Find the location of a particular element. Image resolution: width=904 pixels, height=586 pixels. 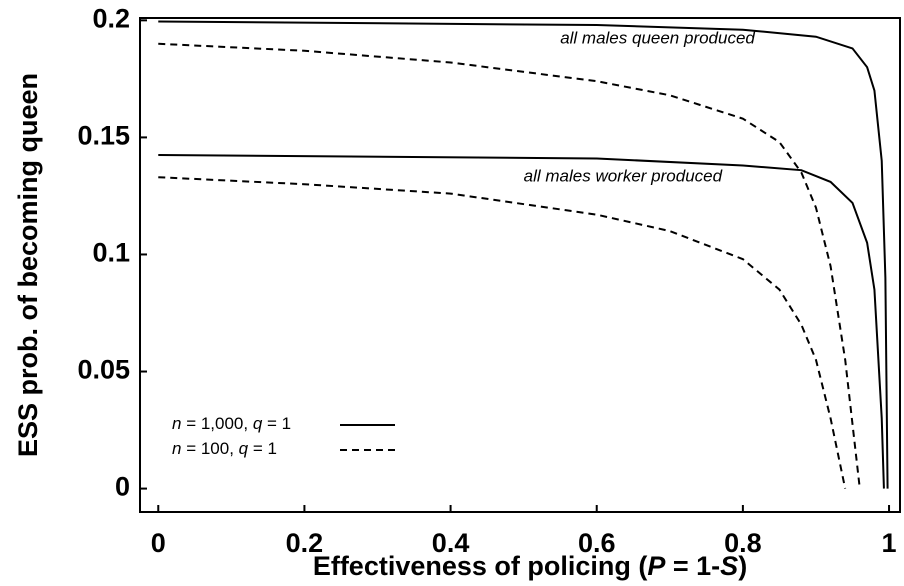

x-axis-label: Effectiveness of policing (P = 1-S) is located at coordinates (530, 566).